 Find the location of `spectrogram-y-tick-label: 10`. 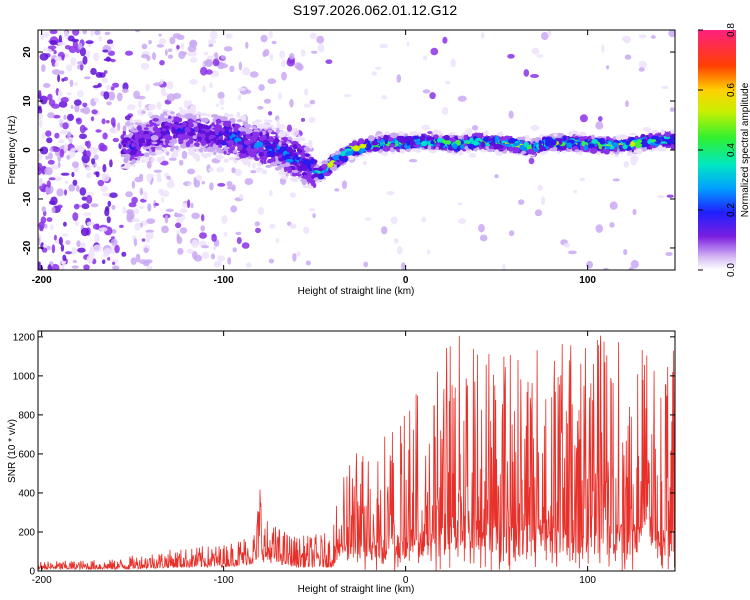

spectrogram-y-tick-label: 10 is located at coordinates (27, 101).